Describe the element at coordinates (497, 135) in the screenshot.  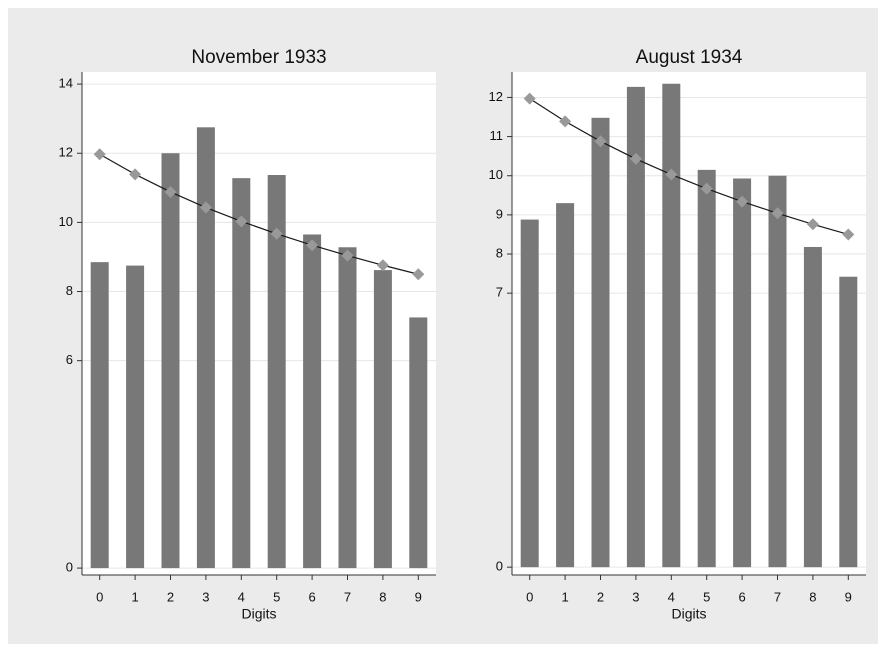
I see `y-tick-label: 11` at that location.